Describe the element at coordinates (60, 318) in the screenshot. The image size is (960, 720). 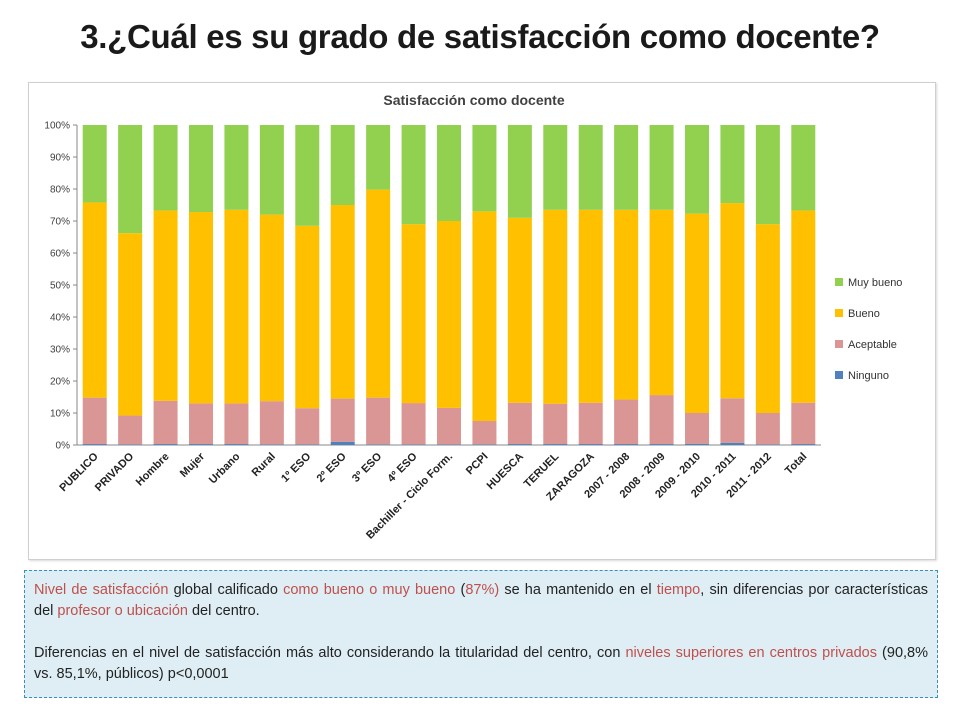
I see `y-tick-label: 40%` at that location.